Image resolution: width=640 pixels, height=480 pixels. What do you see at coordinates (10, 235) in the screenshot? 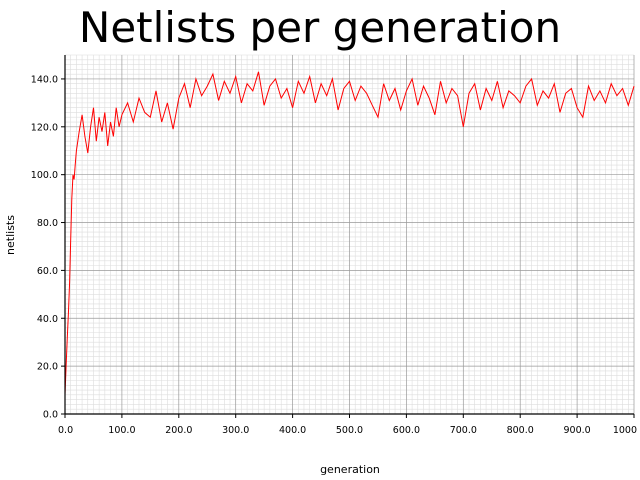
I see `y-axis-label: netlists` at bounding box center [10, 235].